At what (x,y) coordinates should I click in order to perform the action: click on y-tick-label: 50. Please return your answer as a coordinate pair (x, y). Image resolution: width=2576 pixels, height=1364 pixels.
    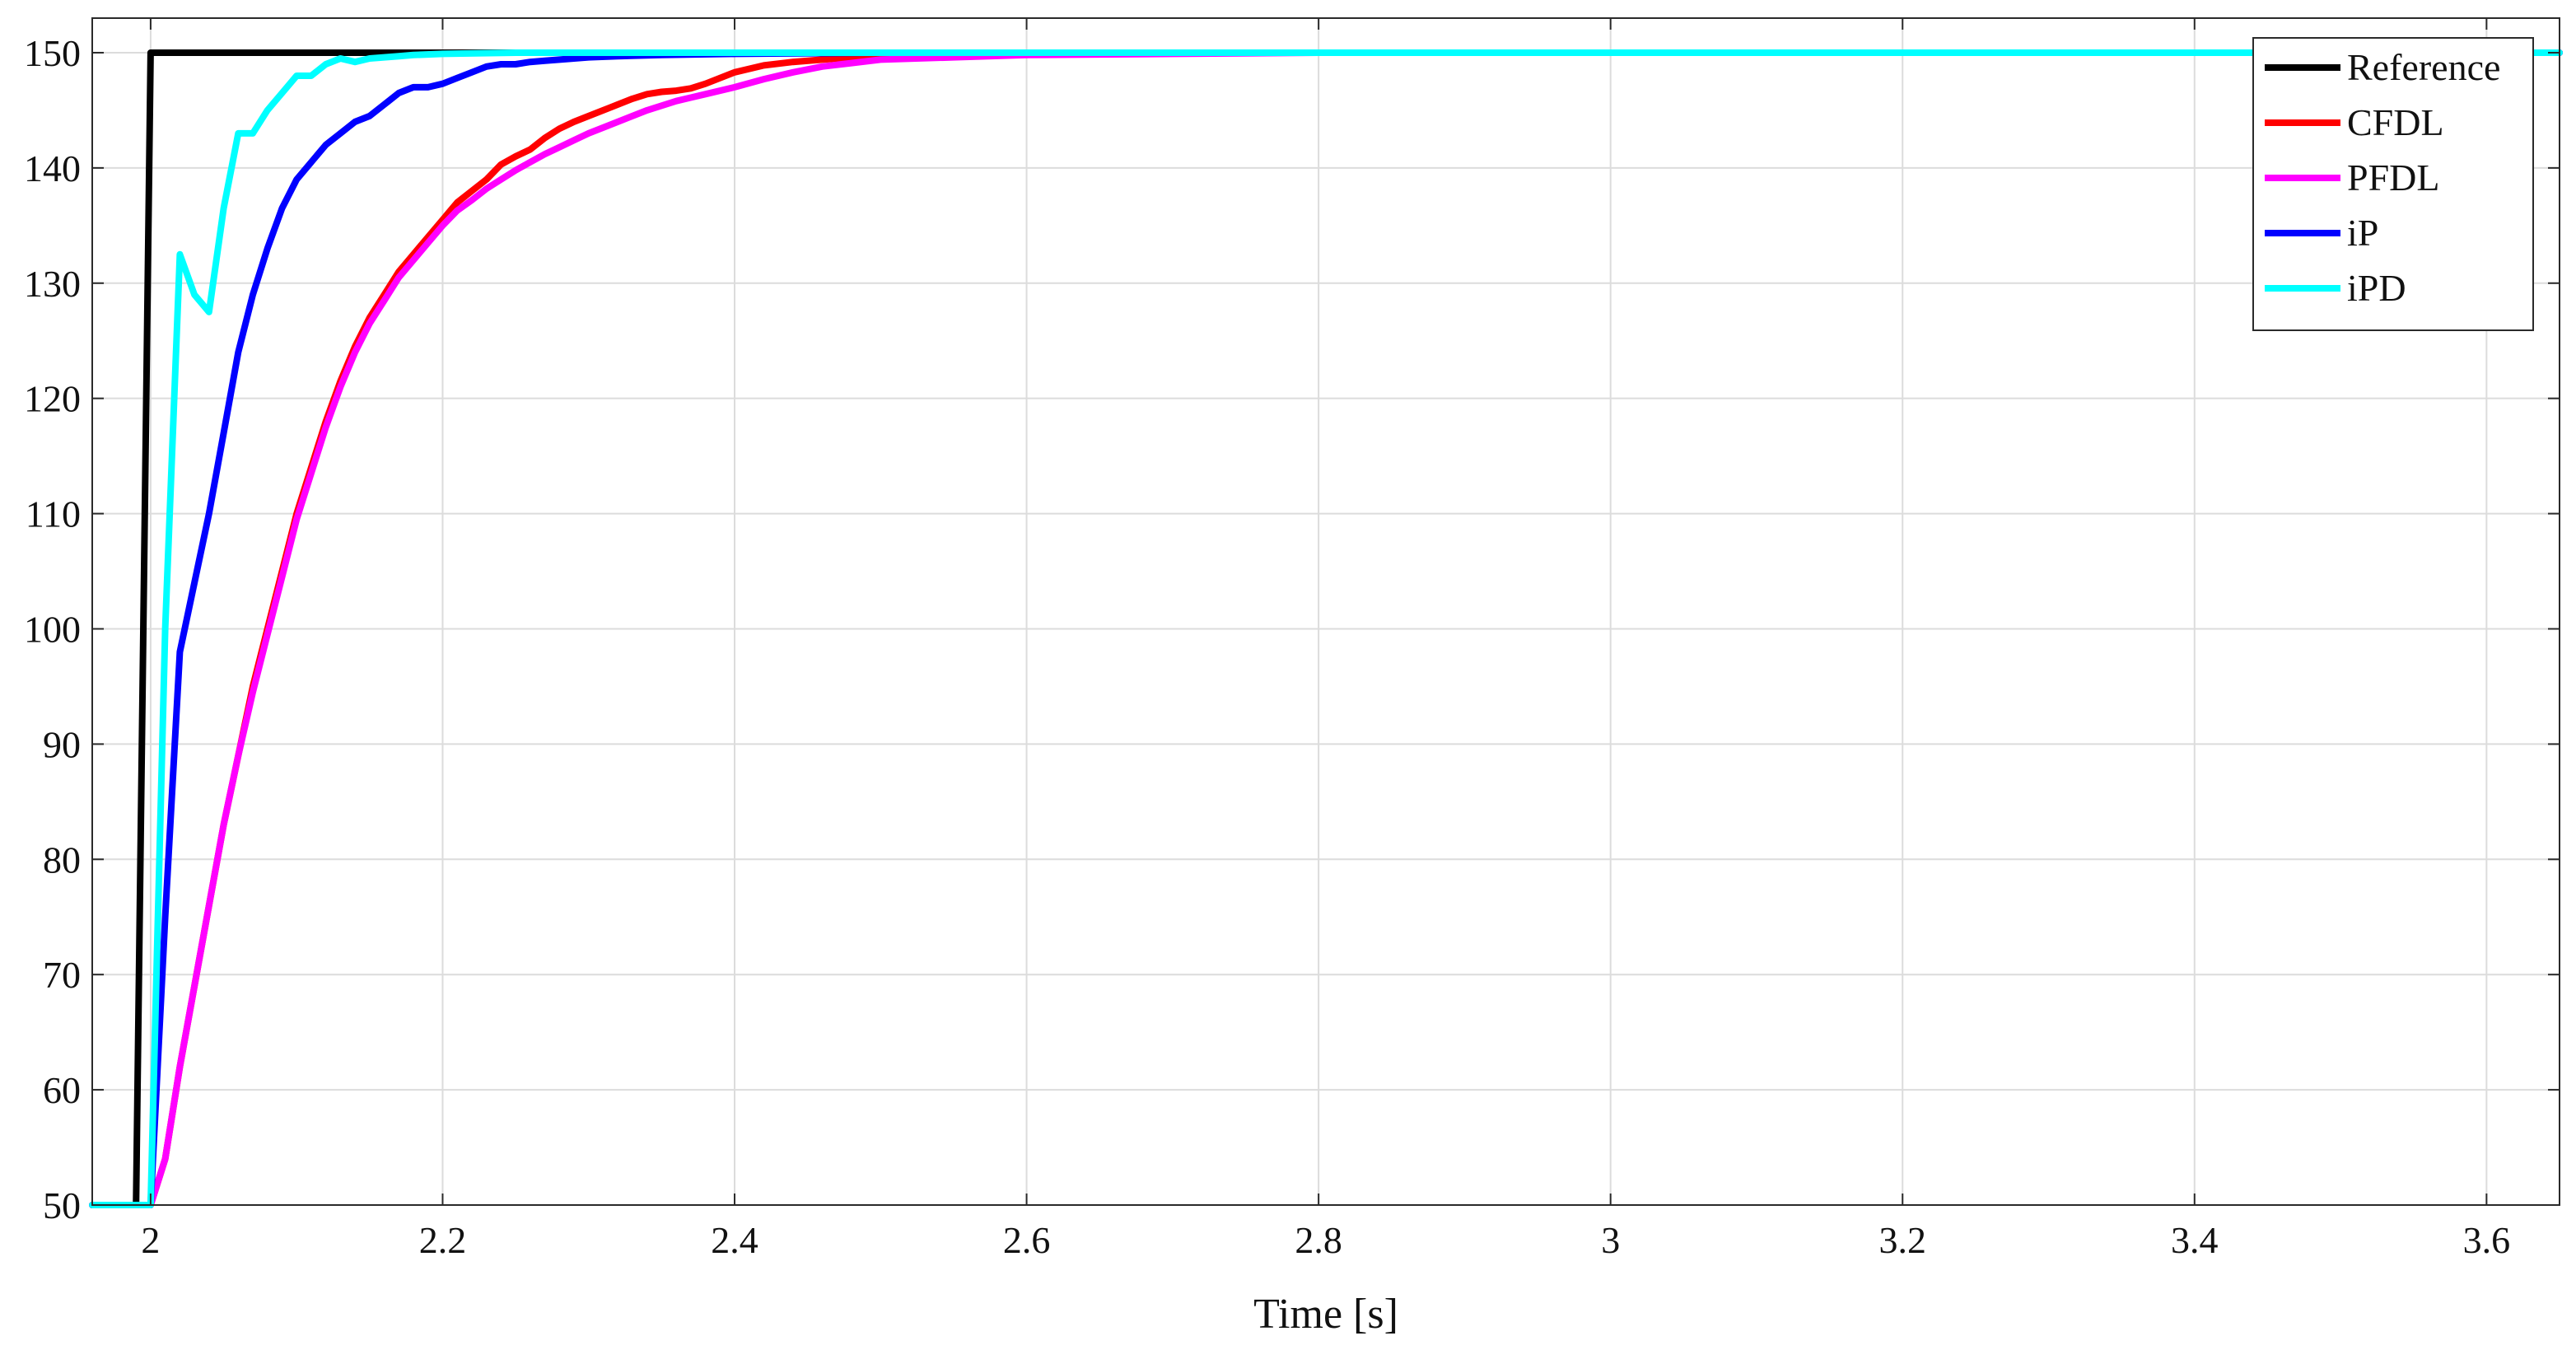
    Looking at the image, I should click on (62, 1205).